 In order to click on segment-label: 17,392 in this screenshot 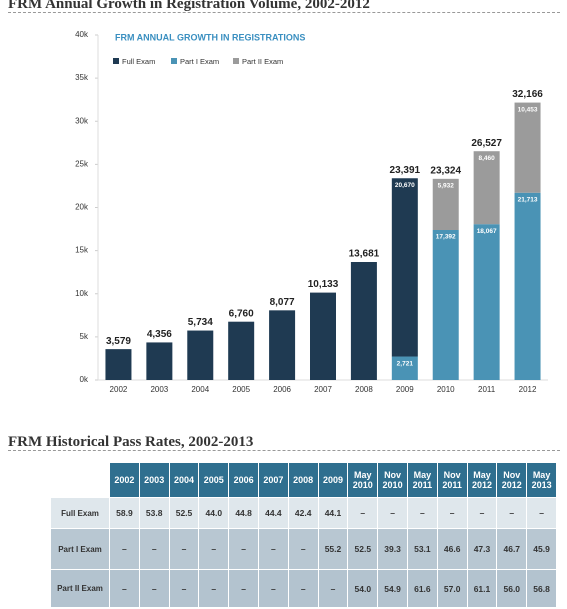, I will do `click(446, 237)`.